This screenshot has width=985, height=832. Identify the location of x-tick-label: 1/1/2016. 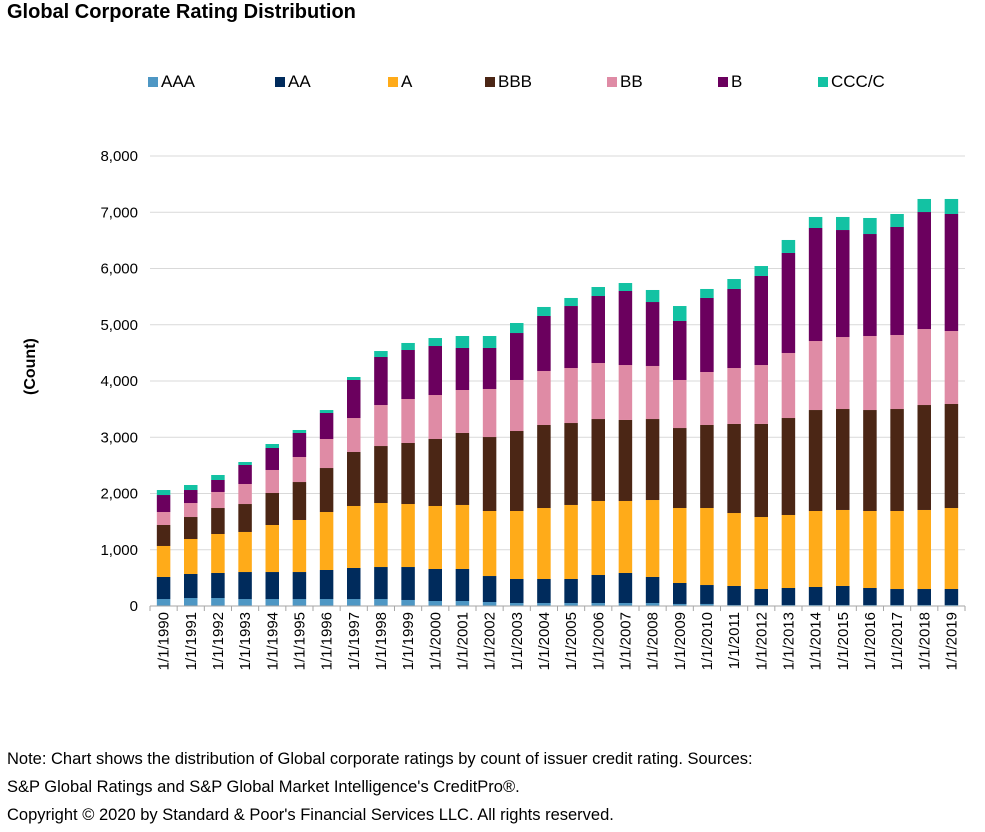
(870, 641).